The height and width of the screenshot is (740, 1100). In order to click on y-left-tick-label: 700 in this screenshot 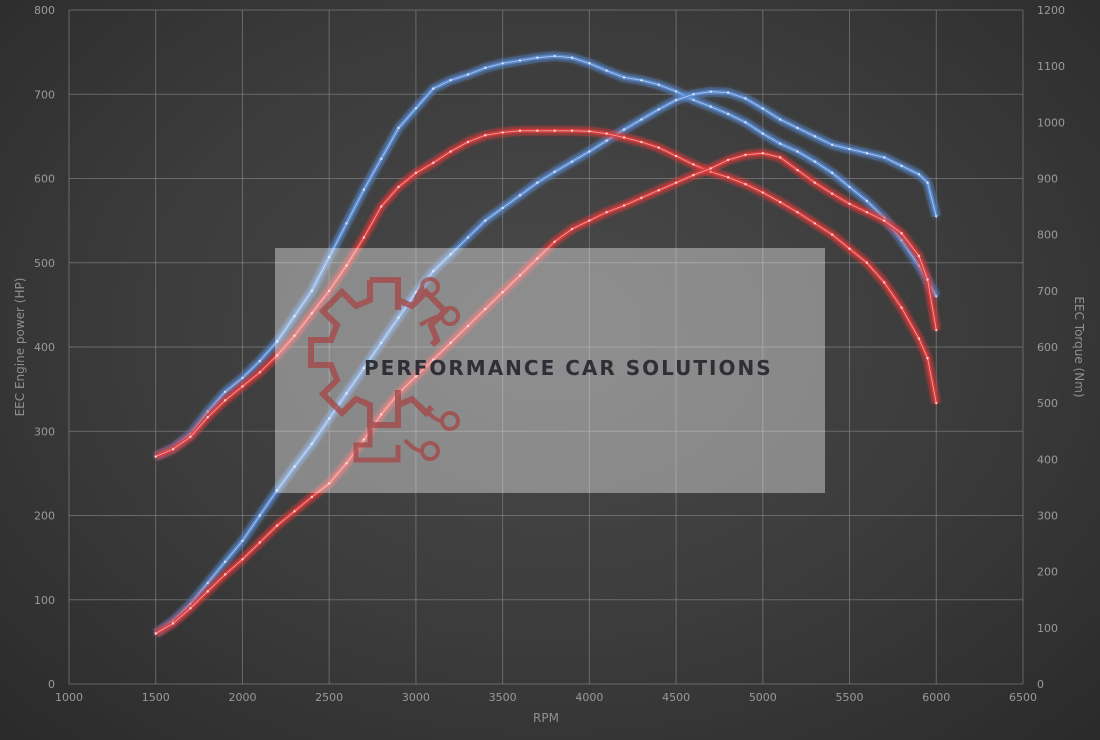, I will do `click(44, 94)`.